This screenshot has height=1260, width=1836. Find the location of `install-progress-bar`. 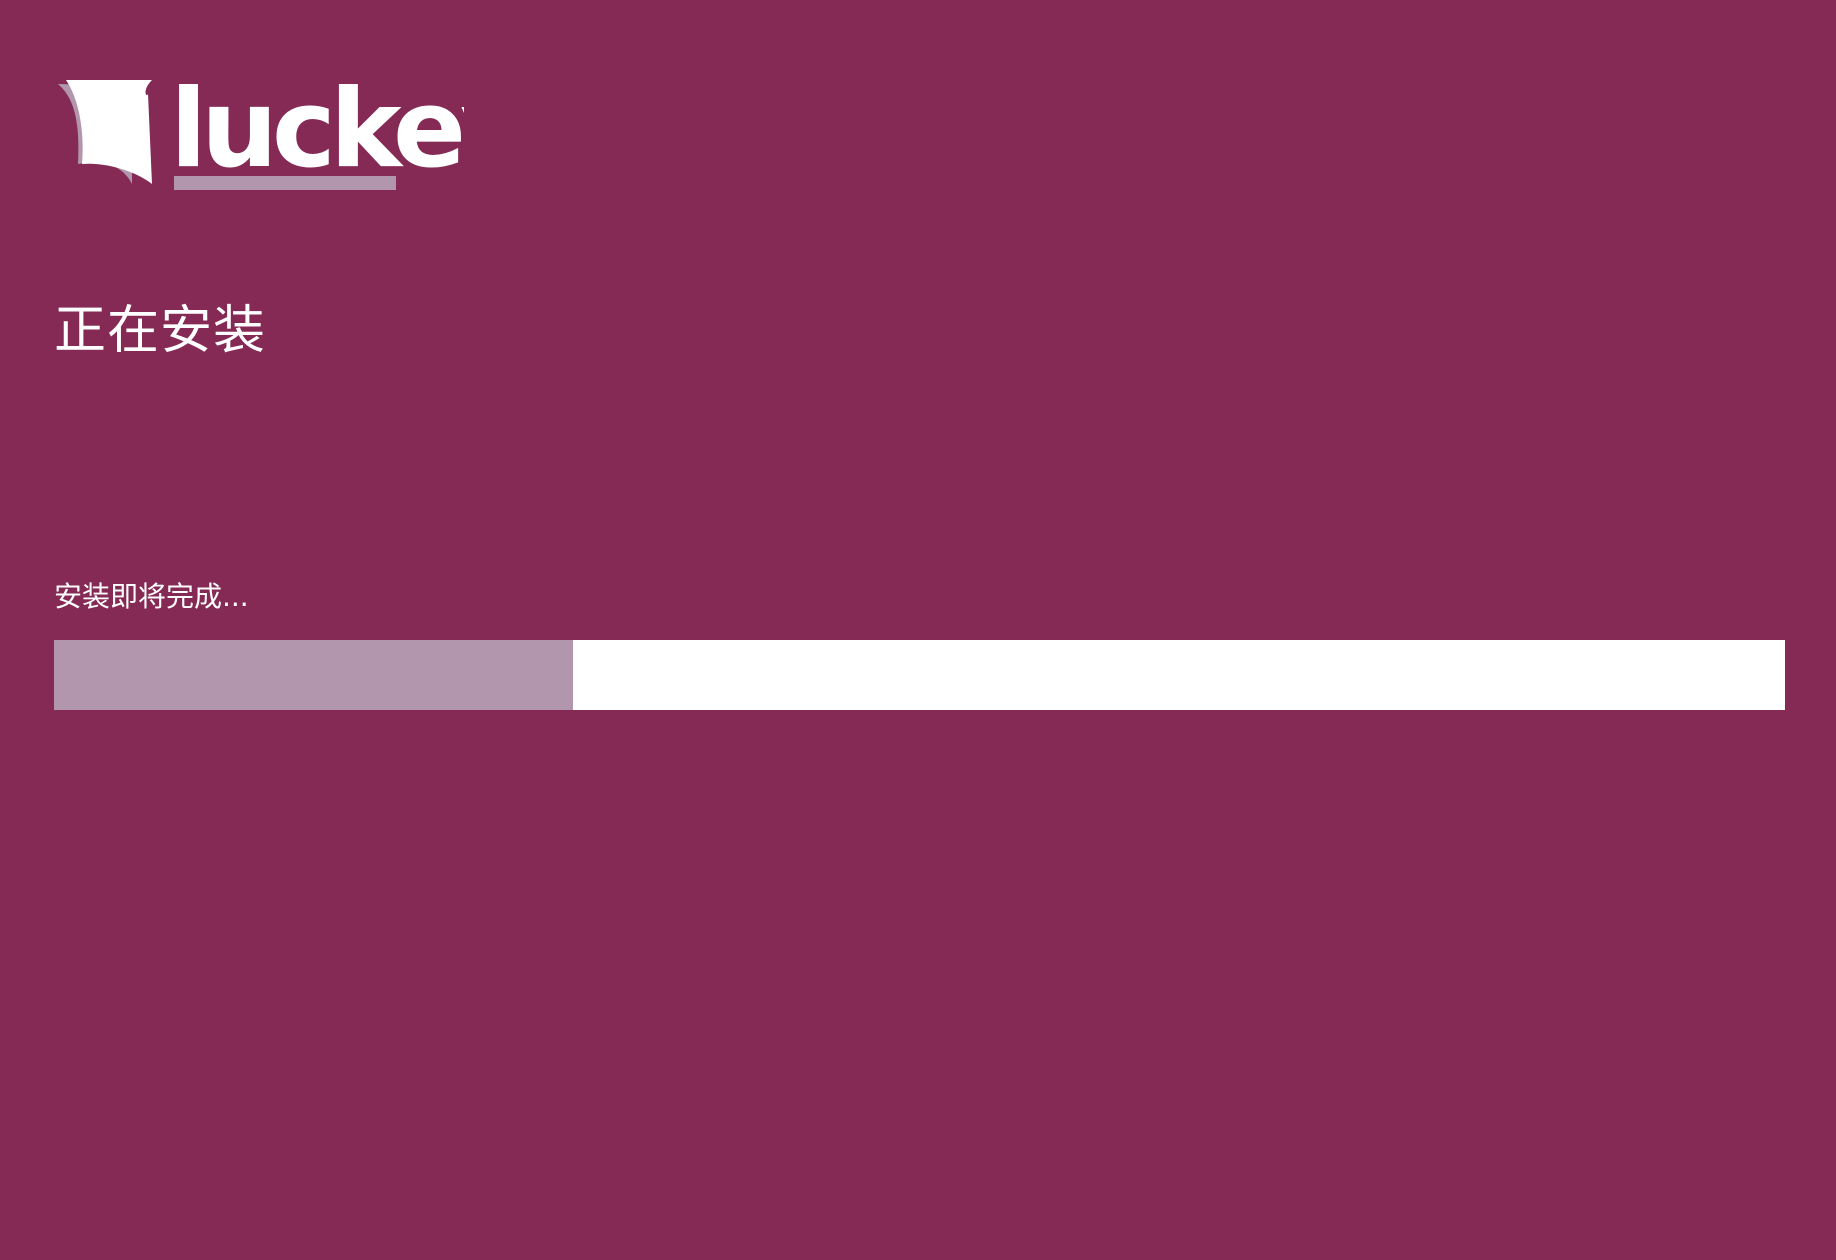

install-progress-bar is located at coordinates (919, 675).